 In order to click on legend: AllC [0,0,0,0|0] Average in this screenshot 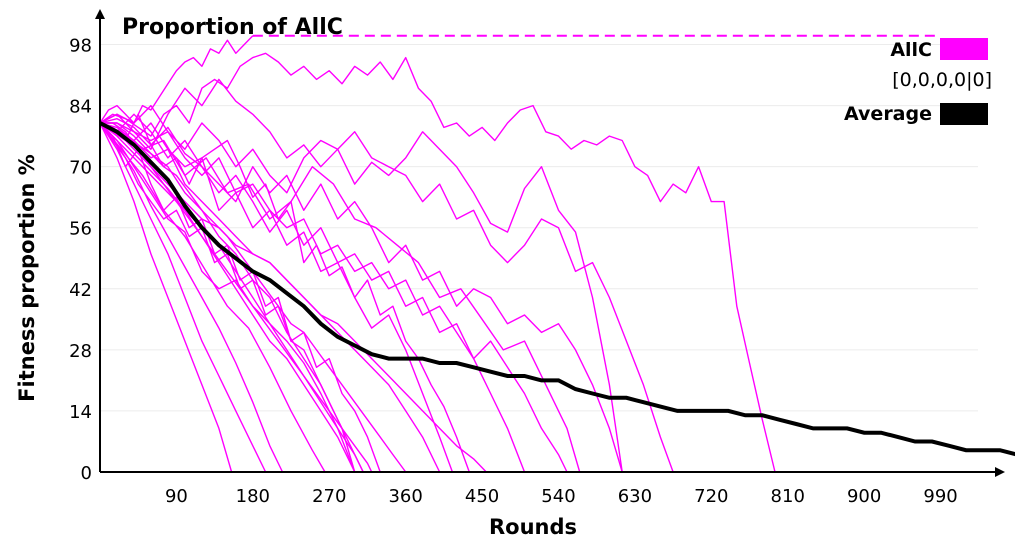, I will do `click(918, 81)`.